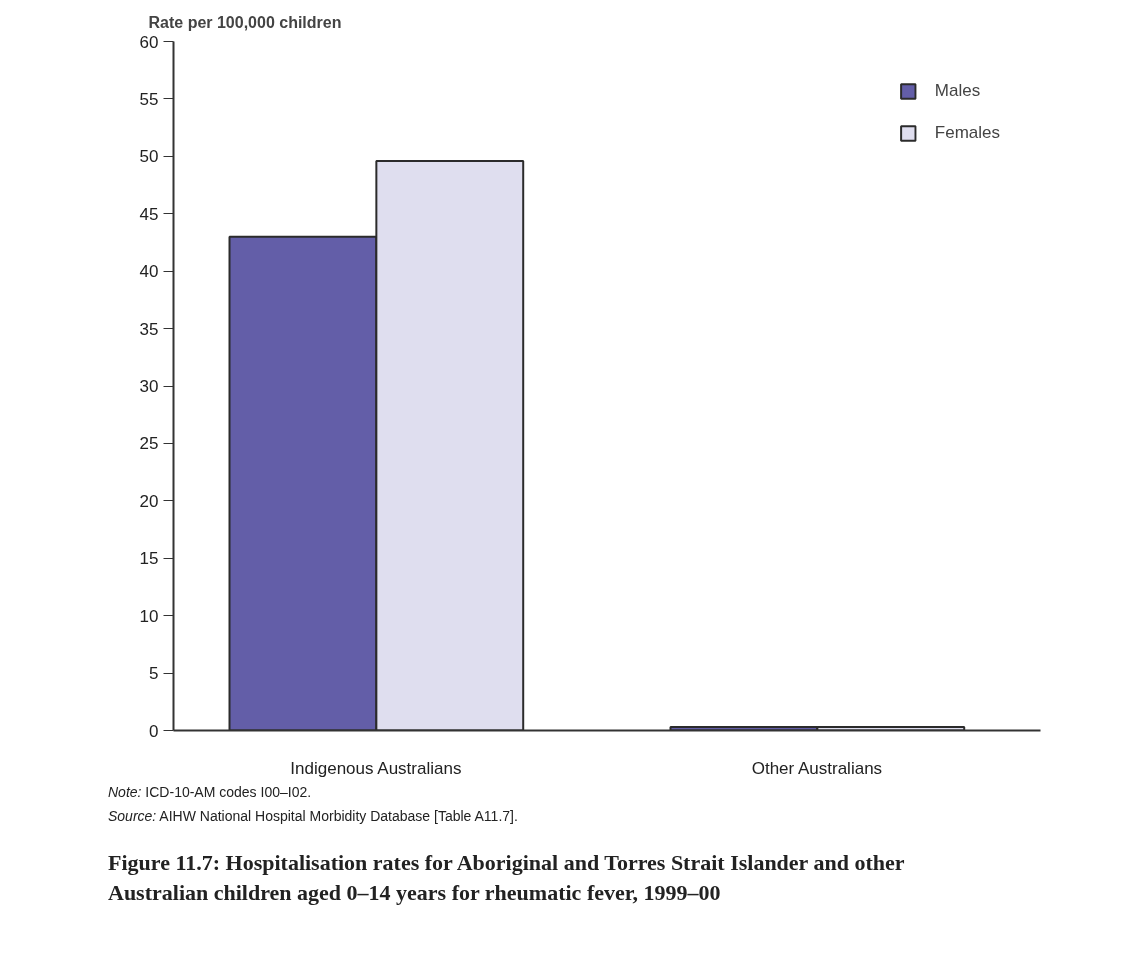  I want to click on y-tick-label: 0, so click(154, 731).